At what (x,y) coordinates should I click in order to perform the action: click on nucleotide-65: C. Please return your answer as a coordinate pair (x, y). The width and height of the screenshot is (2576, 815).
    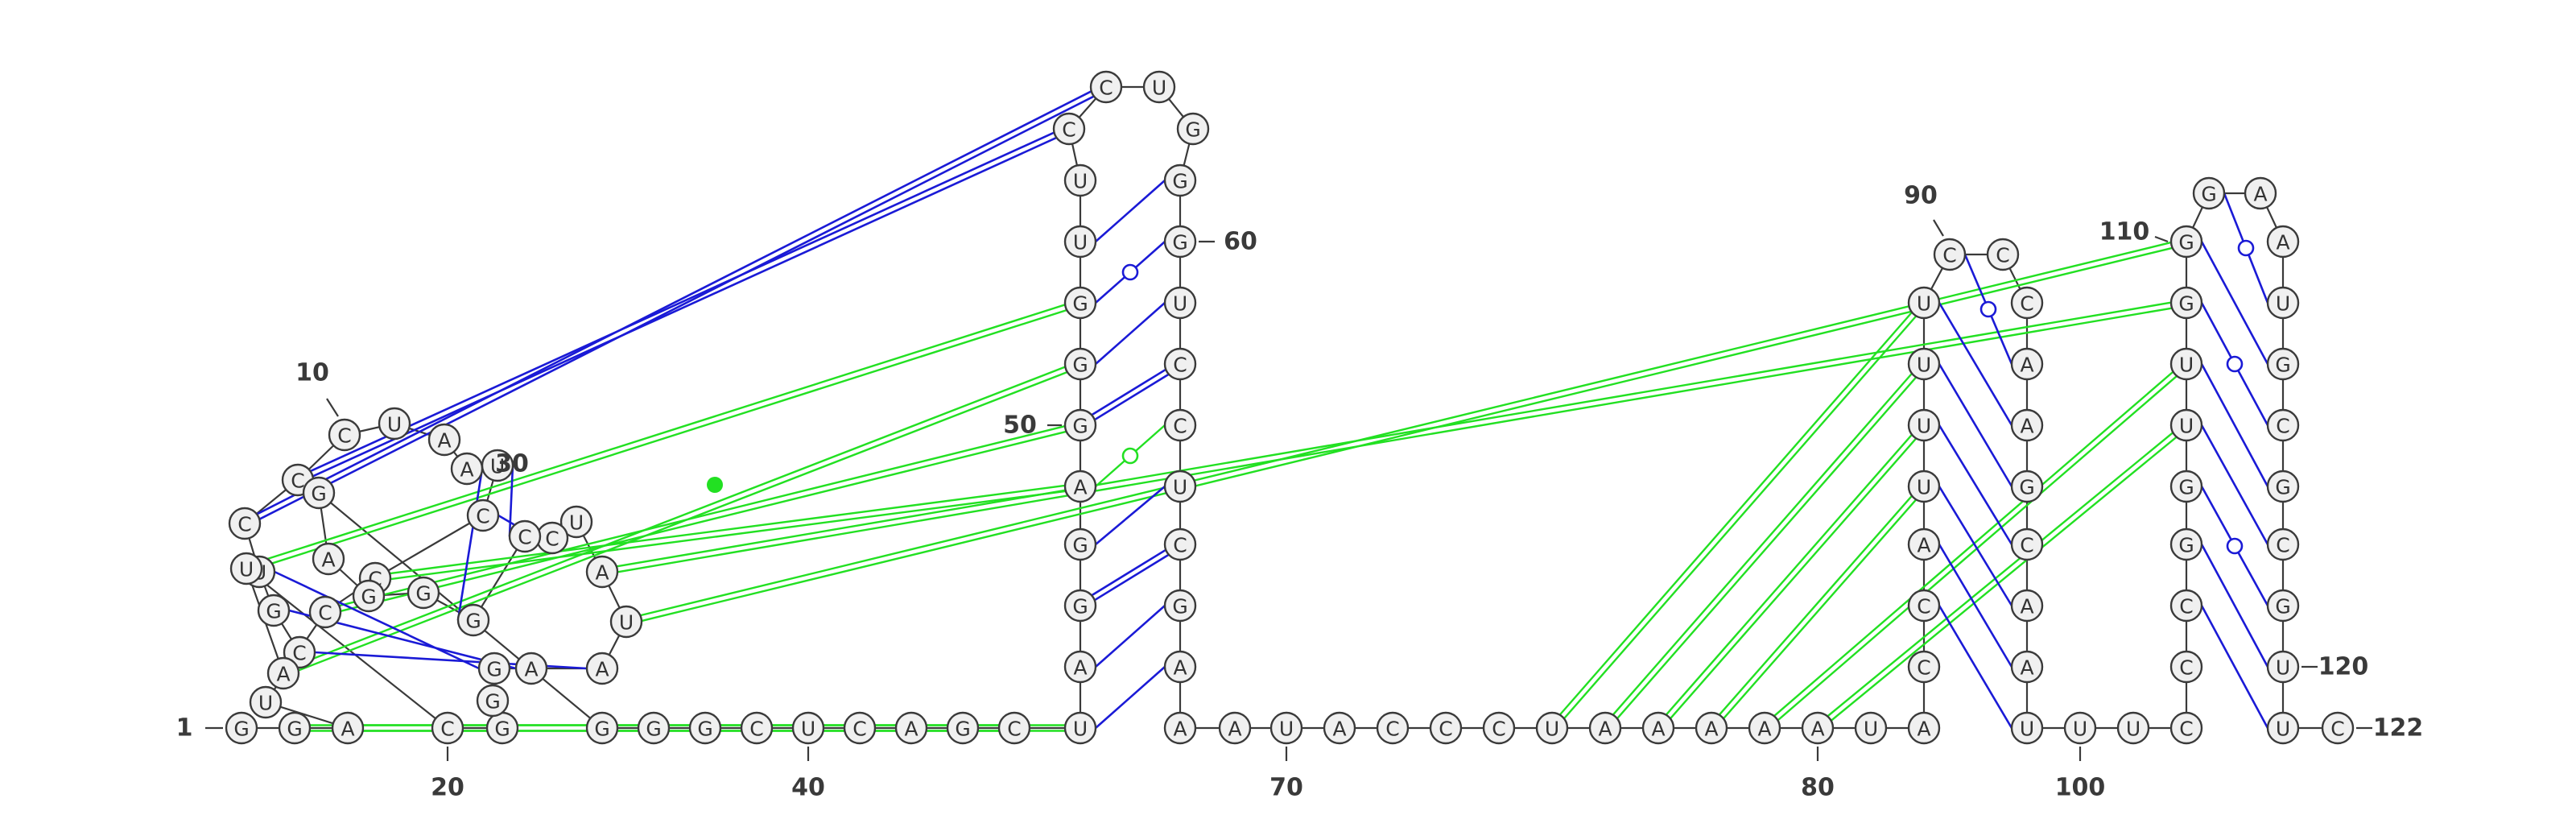
    Looking at the image, I should click on (1180, 544).